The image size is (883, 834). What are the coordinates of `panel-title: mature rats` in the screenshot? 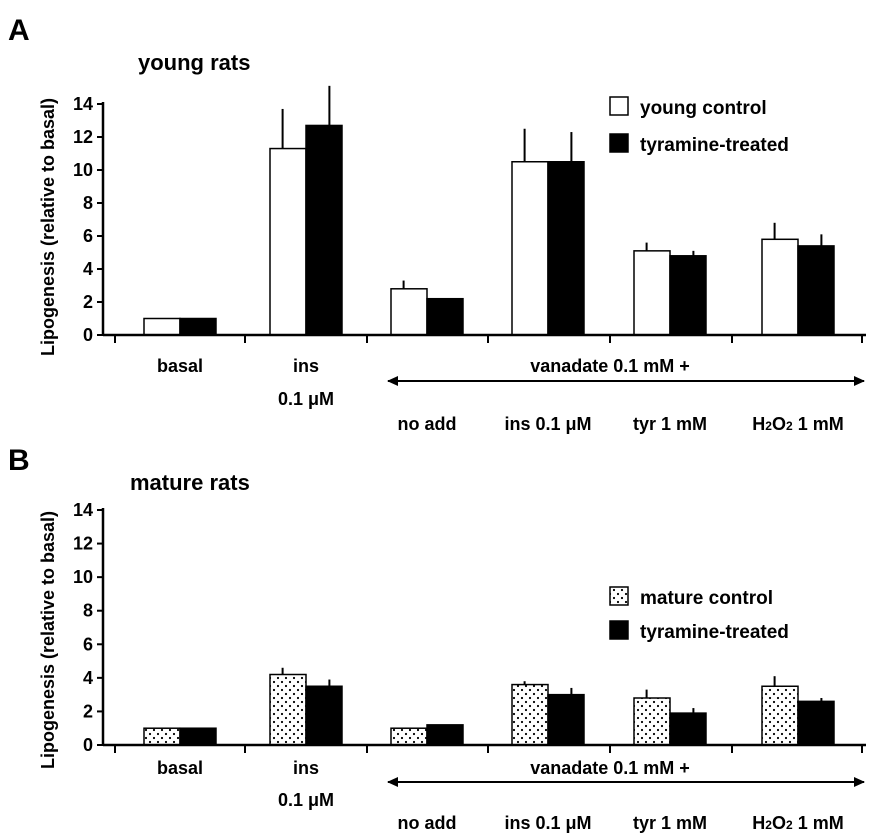 It's located at (190, 482).